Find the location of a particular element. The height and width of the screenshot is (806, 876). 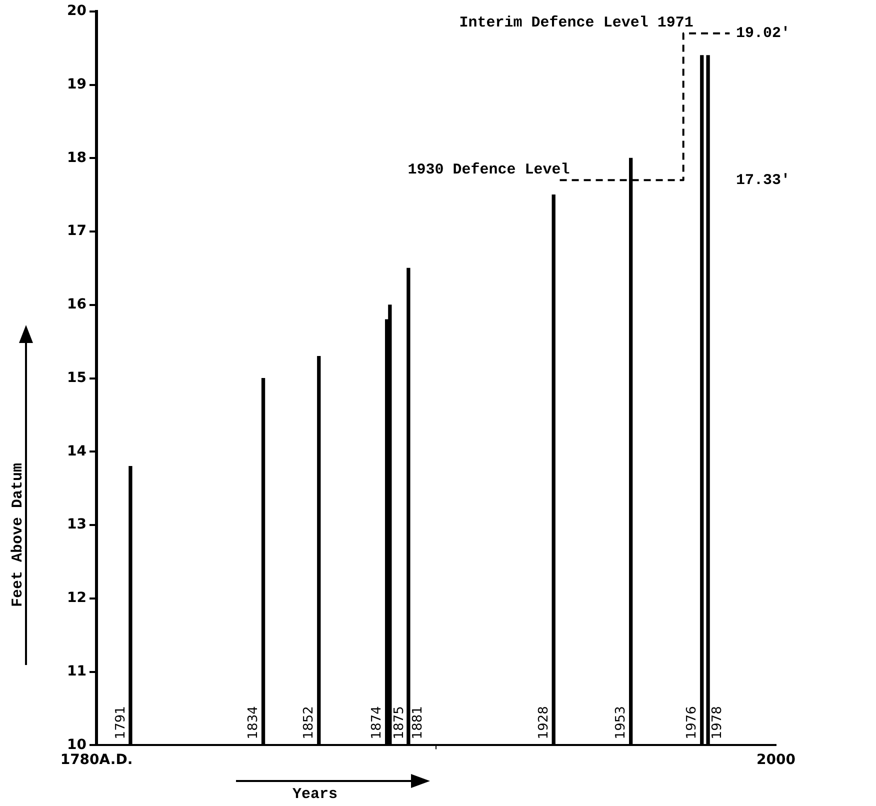

annotation: 1978 is located at coordinates (717, 723).